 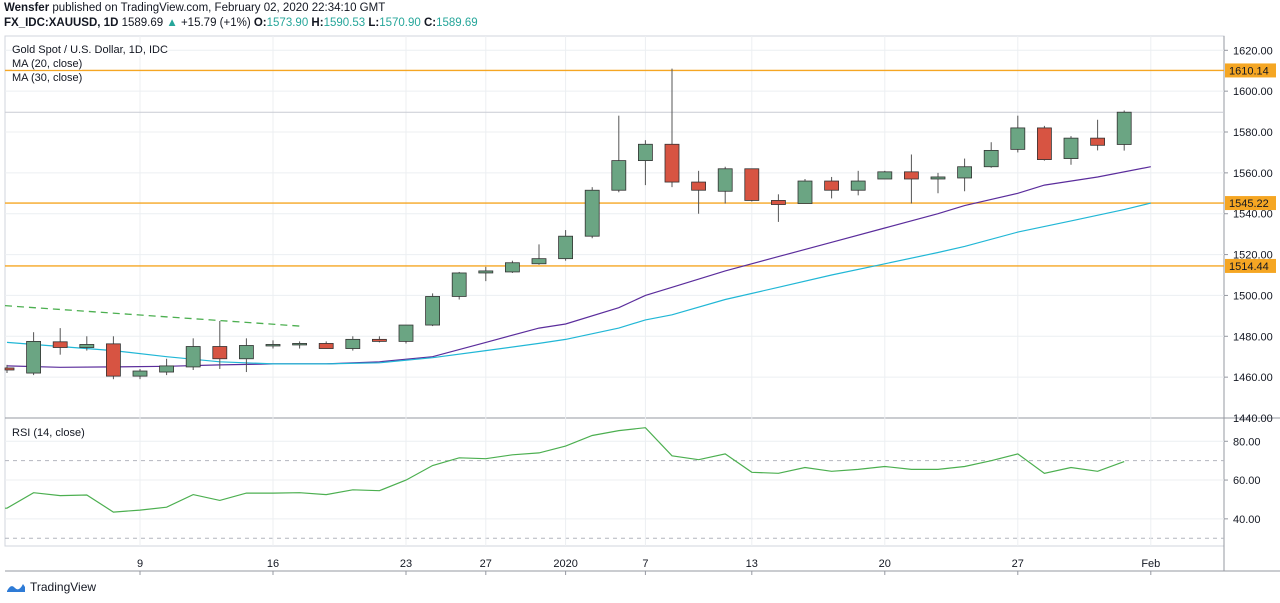 I want to click on rsi-legend: RSI (14, close), so click(x=48, y=433).